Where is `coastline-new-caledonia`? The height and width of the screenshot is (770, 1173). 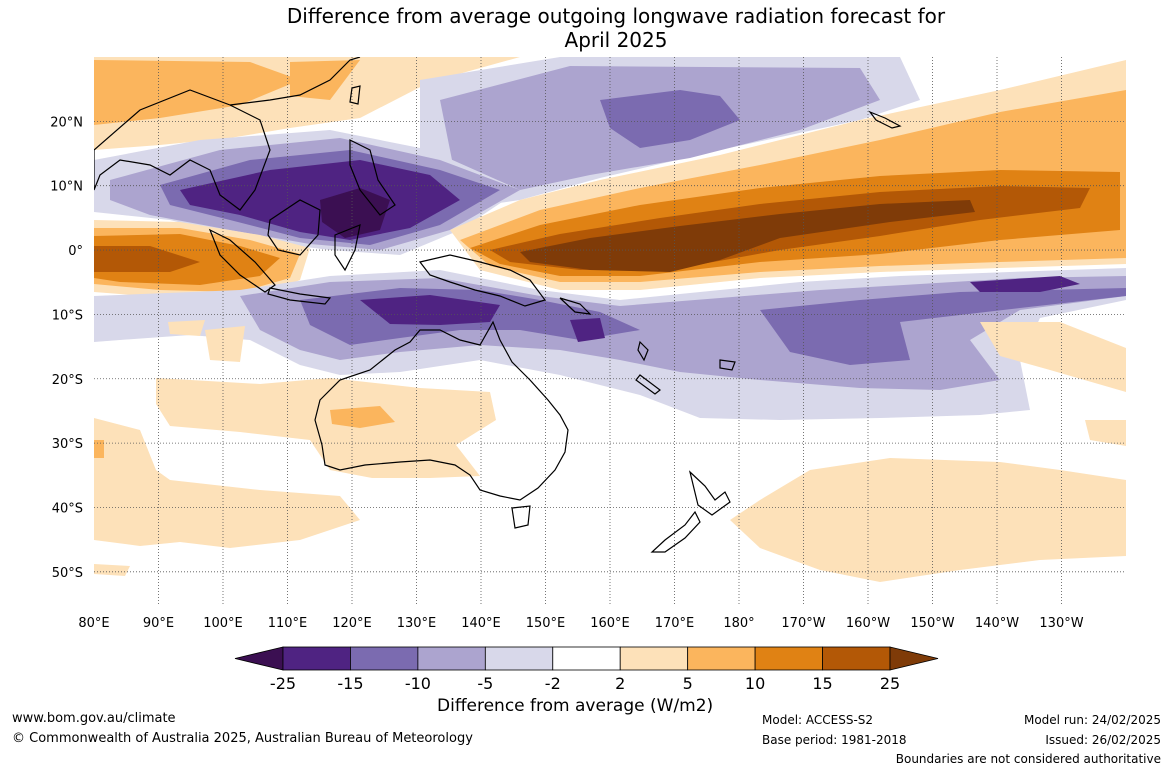 coastline-new-caledonia is located at coordinates (648, 384).